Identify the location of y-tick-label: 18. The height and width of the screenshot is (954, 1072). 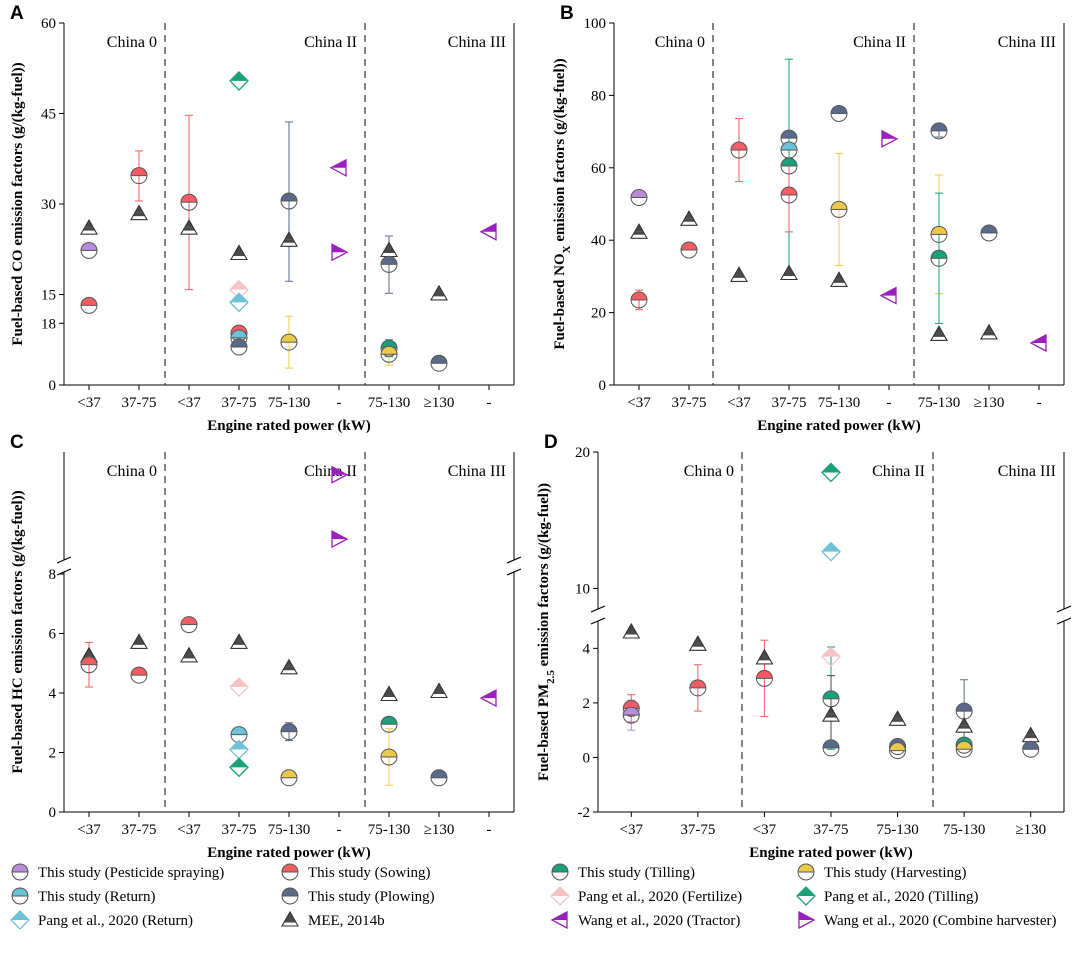
(48, 324).